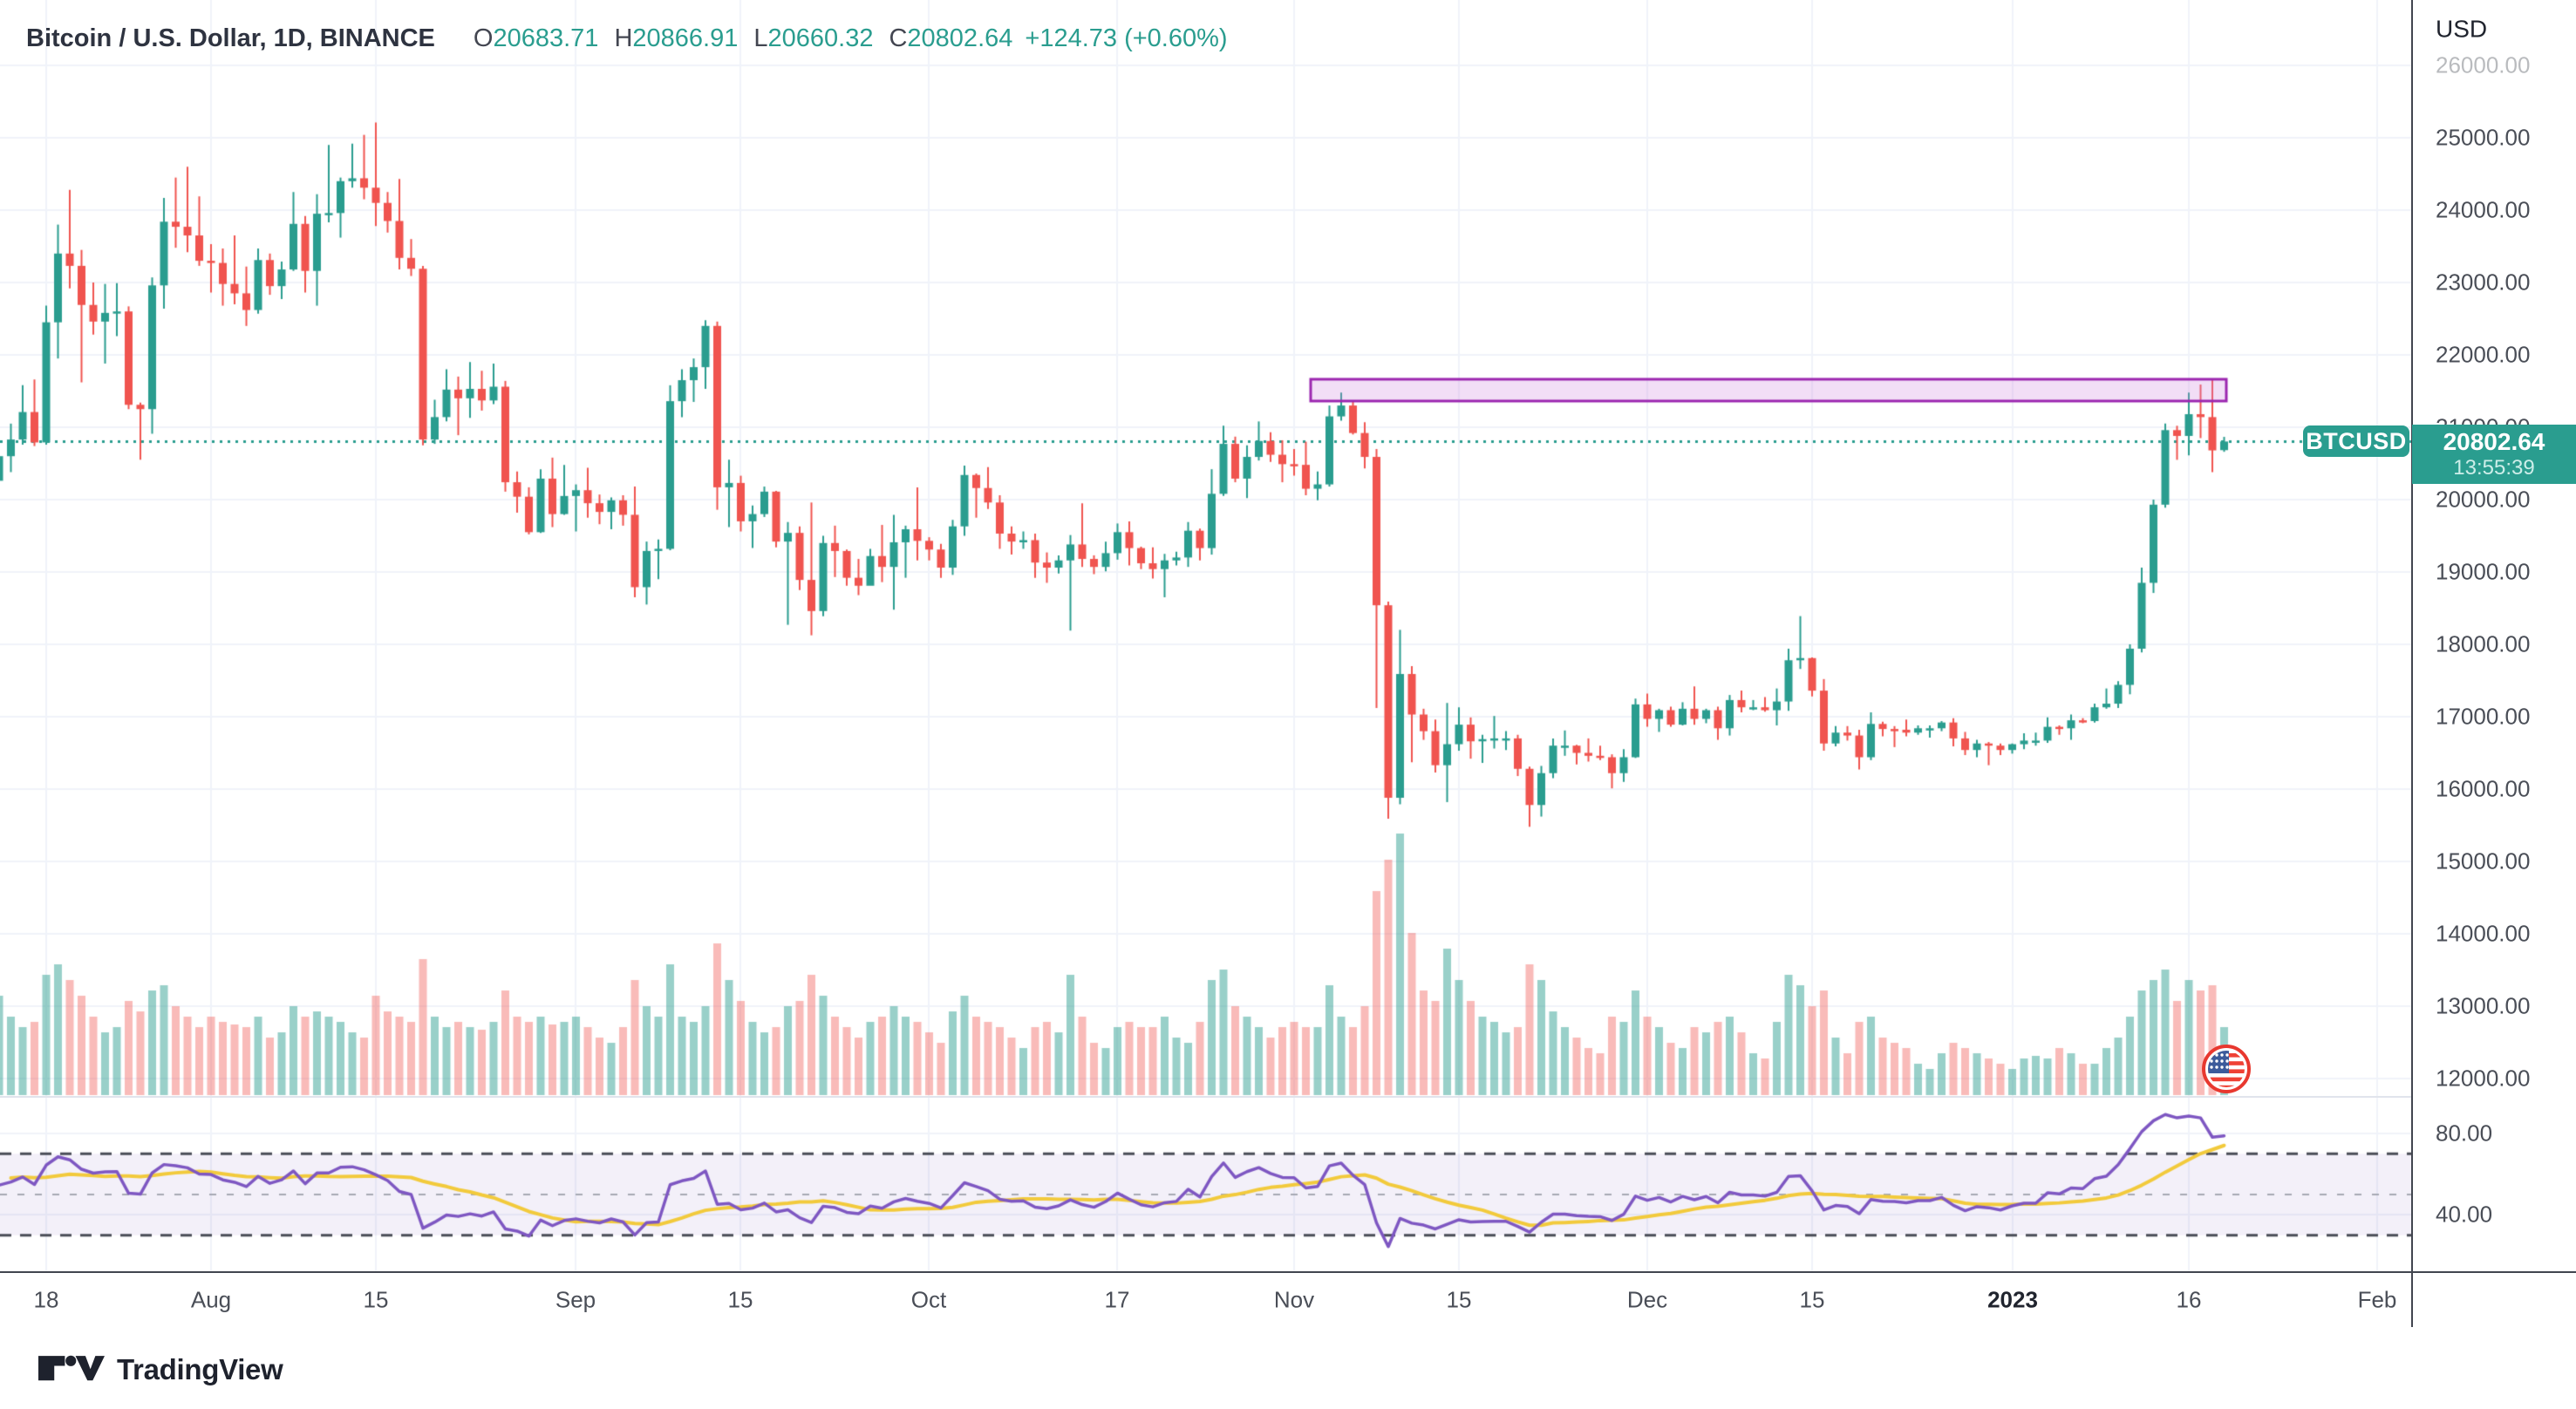  I want to click on time-axis-label: 2023, so click(2012, 1300).